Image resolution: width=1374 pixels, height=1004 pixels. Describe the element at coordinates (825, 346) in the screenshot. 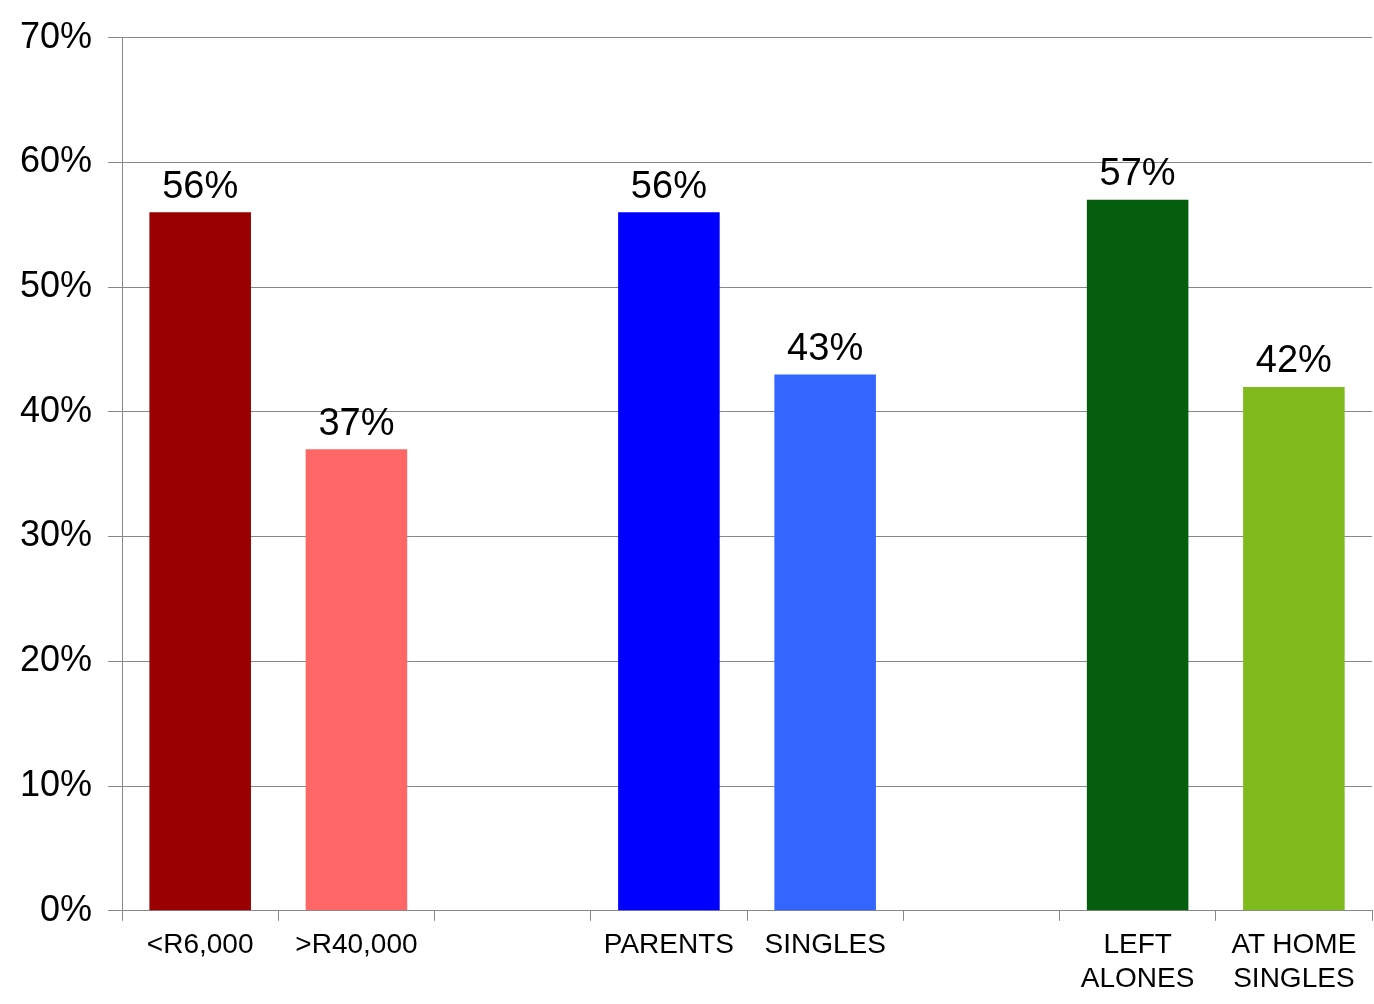

I see `data-label: 43%` at that location.